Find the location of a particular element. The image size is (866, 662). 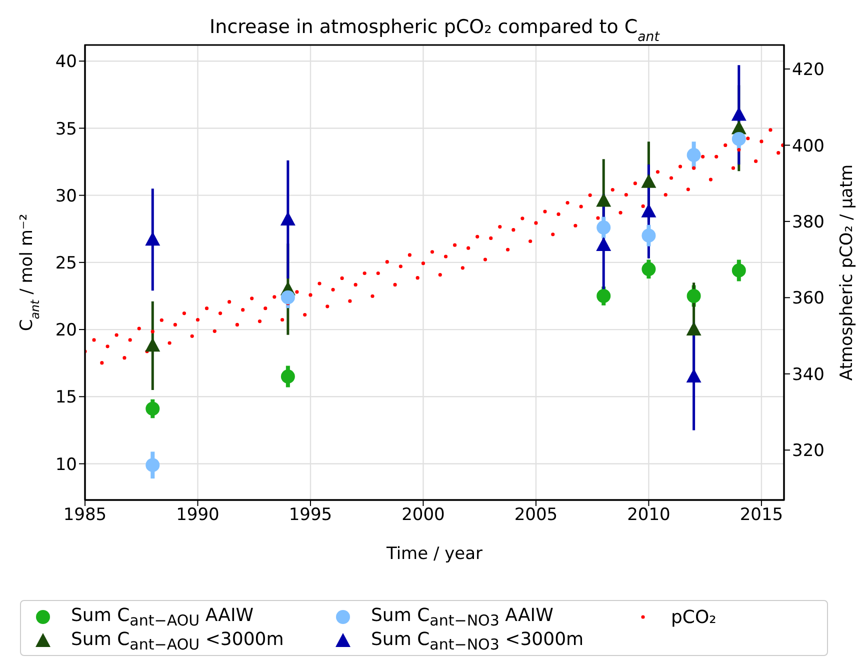

y-tick-label: 40 is located at coordinates (66, 62).